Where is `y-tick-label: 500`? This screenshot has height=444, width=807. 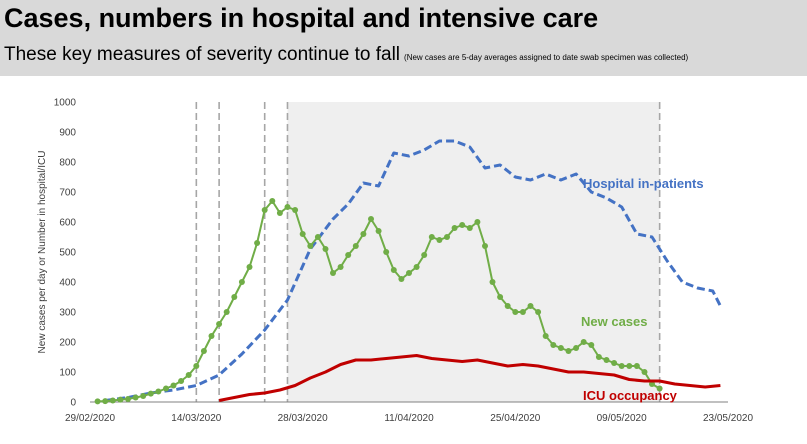 y-tick-label: 500 is located at coordinates (67, 253).